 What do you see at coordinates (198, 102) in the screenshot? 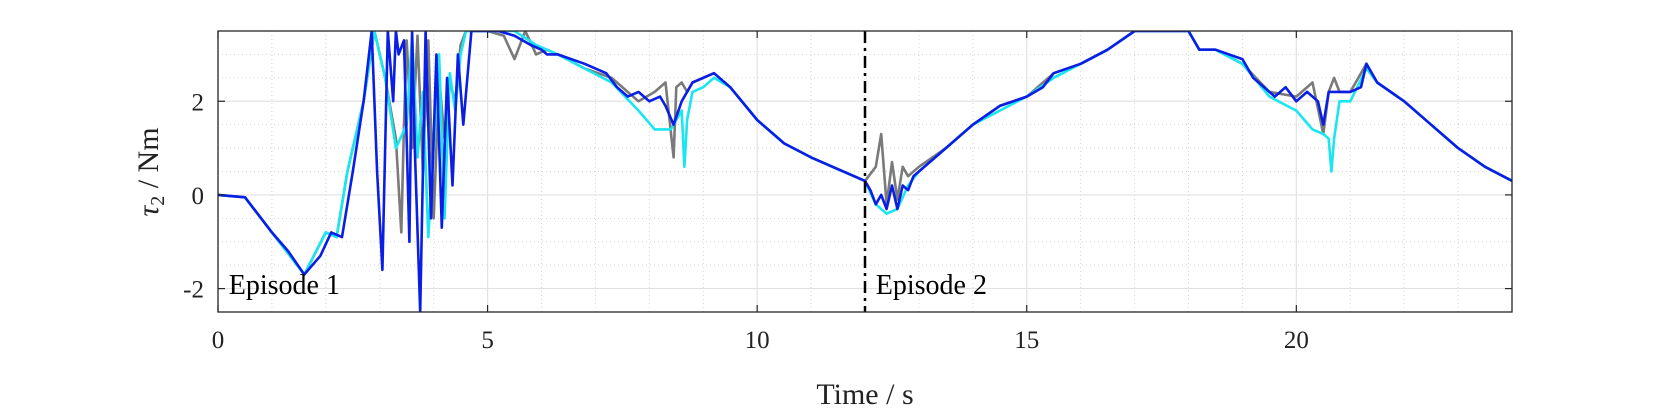
I see `y-tick-label: 2` at bounding box center [198, 102].